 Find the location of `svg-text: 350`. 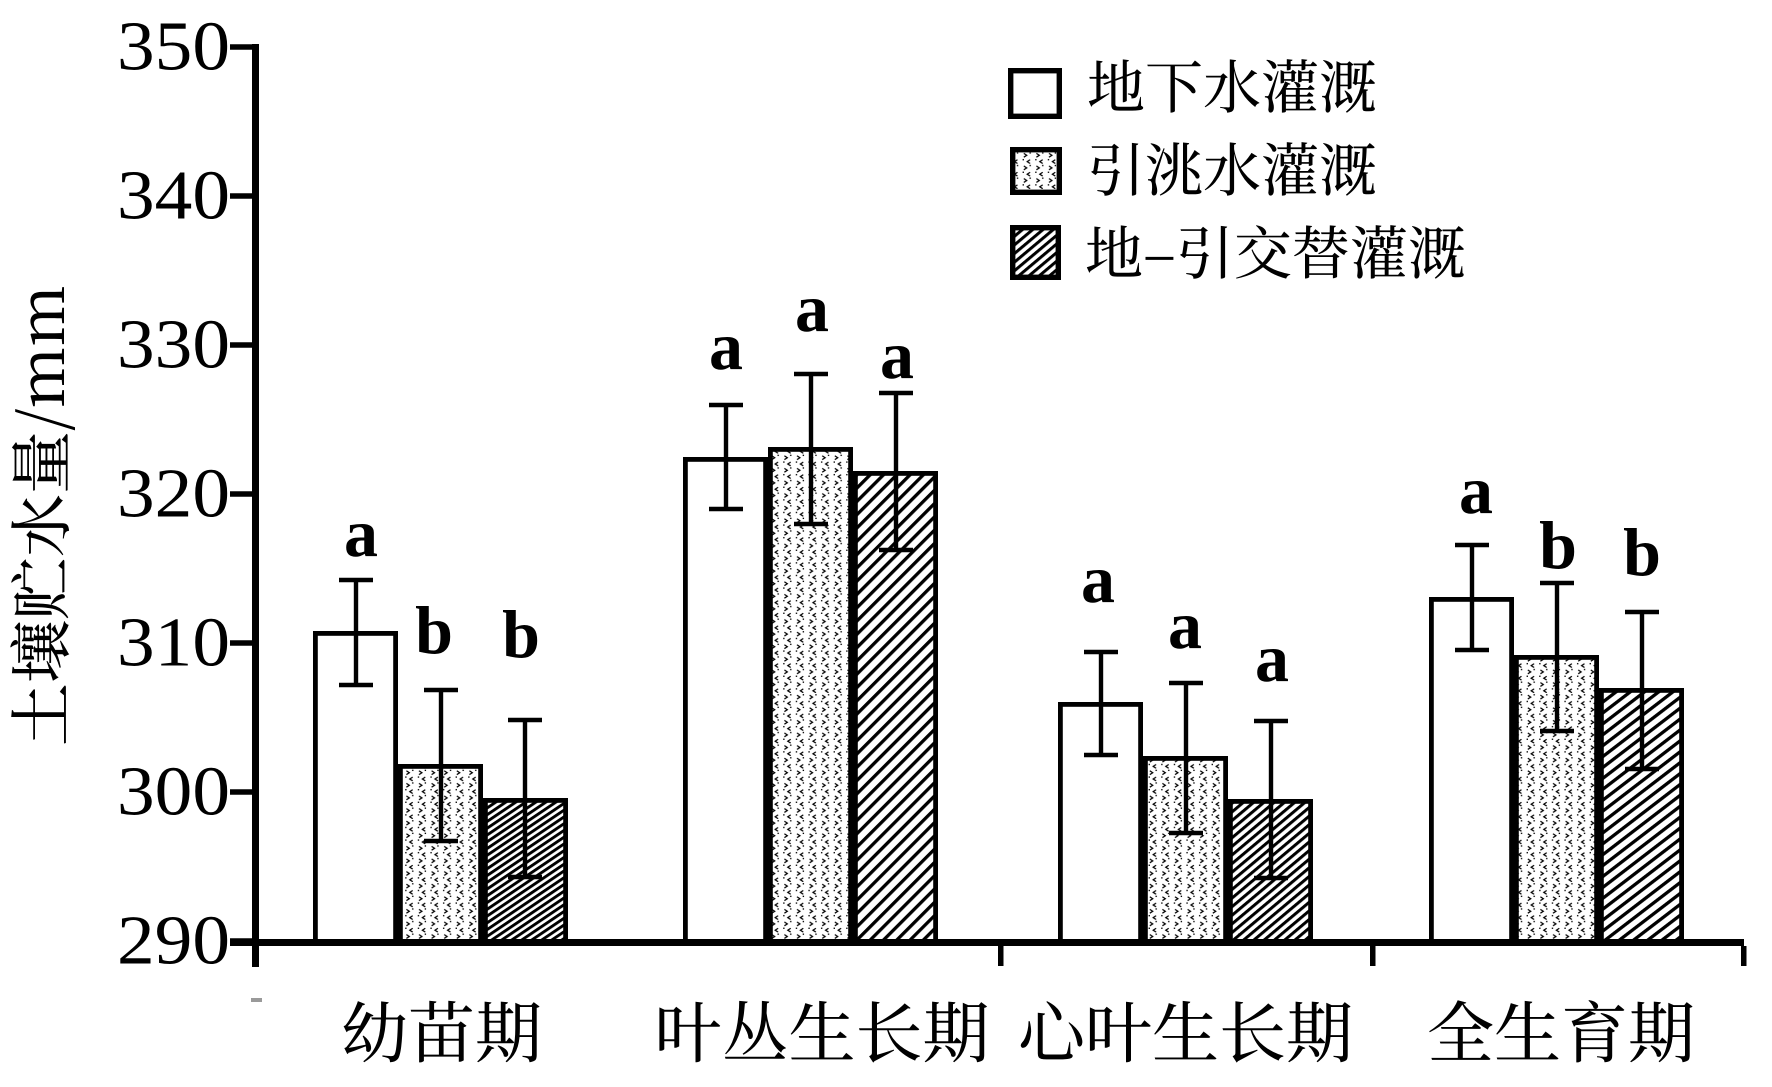

svg-text: 350 is located at coordinates (173, 47).